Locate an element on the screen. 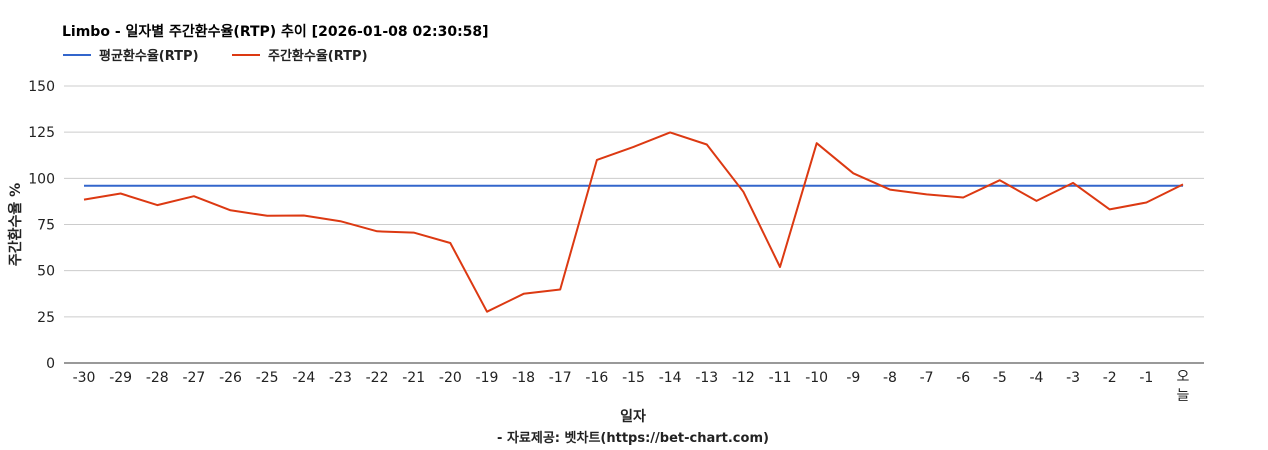 The width and height of the screenshot is (1268, 450). y-axis-title: 주간환수율 % is located at coordinates (15, 224).